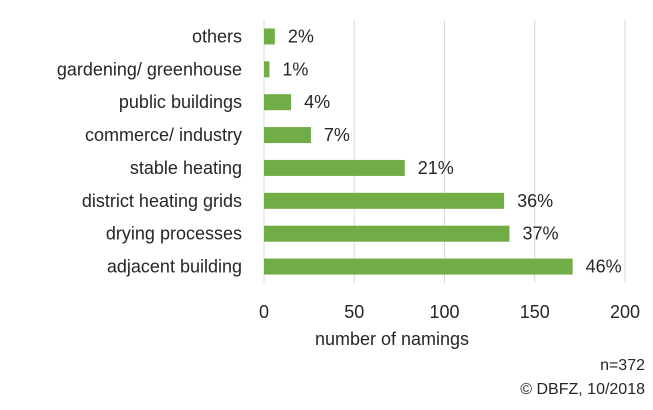 The height and width of the screenshot is (410, 653). Describe the element at coordinates (625, 312) in the screenshot. I see `x-tick-label: 200` at that location.